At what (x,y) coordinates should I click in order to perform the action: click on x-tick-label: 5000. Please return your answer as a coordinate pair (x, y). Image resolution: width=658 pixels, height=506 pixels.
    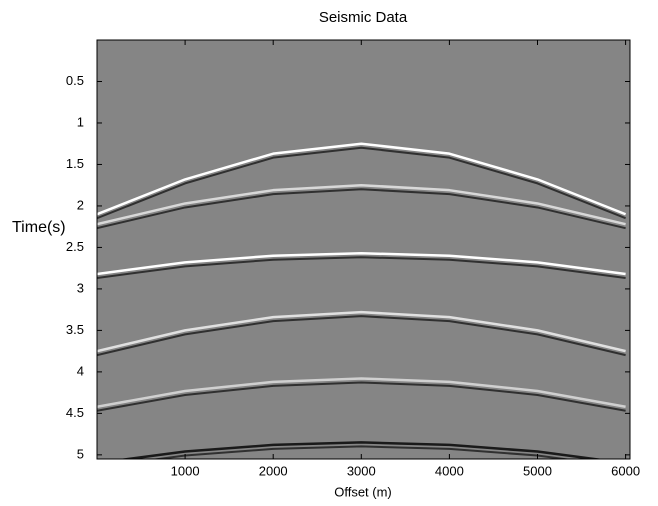
    Looking at the image, I should click on (537, 470).